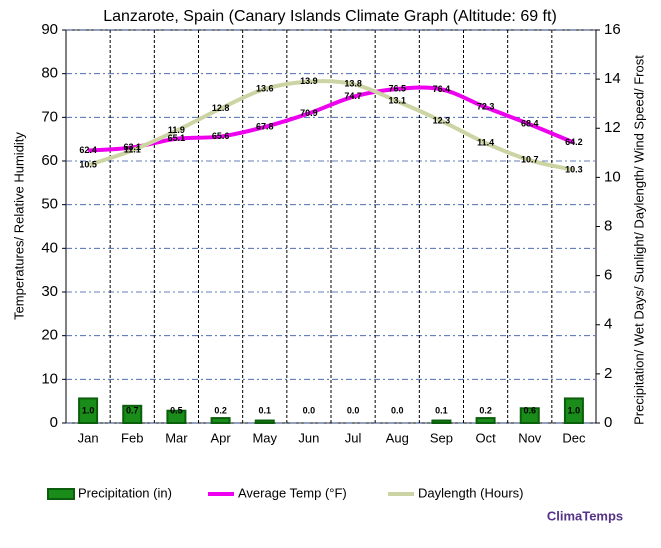 The height and width of the screenshot is (548, 661). Describe the element at coordinates (18, 226) in the screenshot. I see `y-axis-title: Temperatures/ Relative Humidity` at that location.